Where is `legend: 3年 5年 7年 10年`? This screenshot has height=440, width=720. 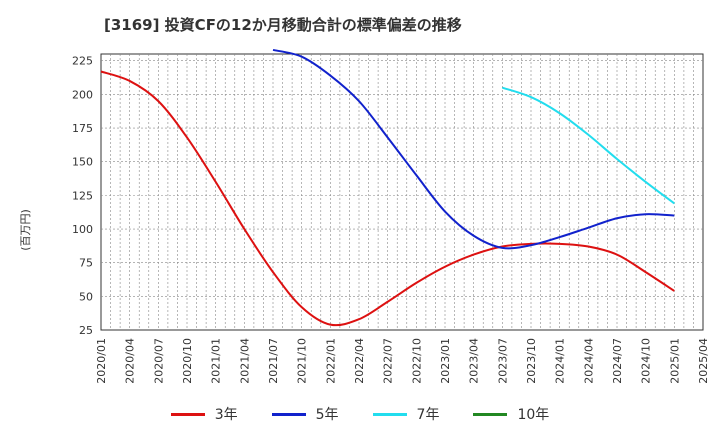 legend: 3年 5年 7年 10年 is located at coordinates (360, 414).